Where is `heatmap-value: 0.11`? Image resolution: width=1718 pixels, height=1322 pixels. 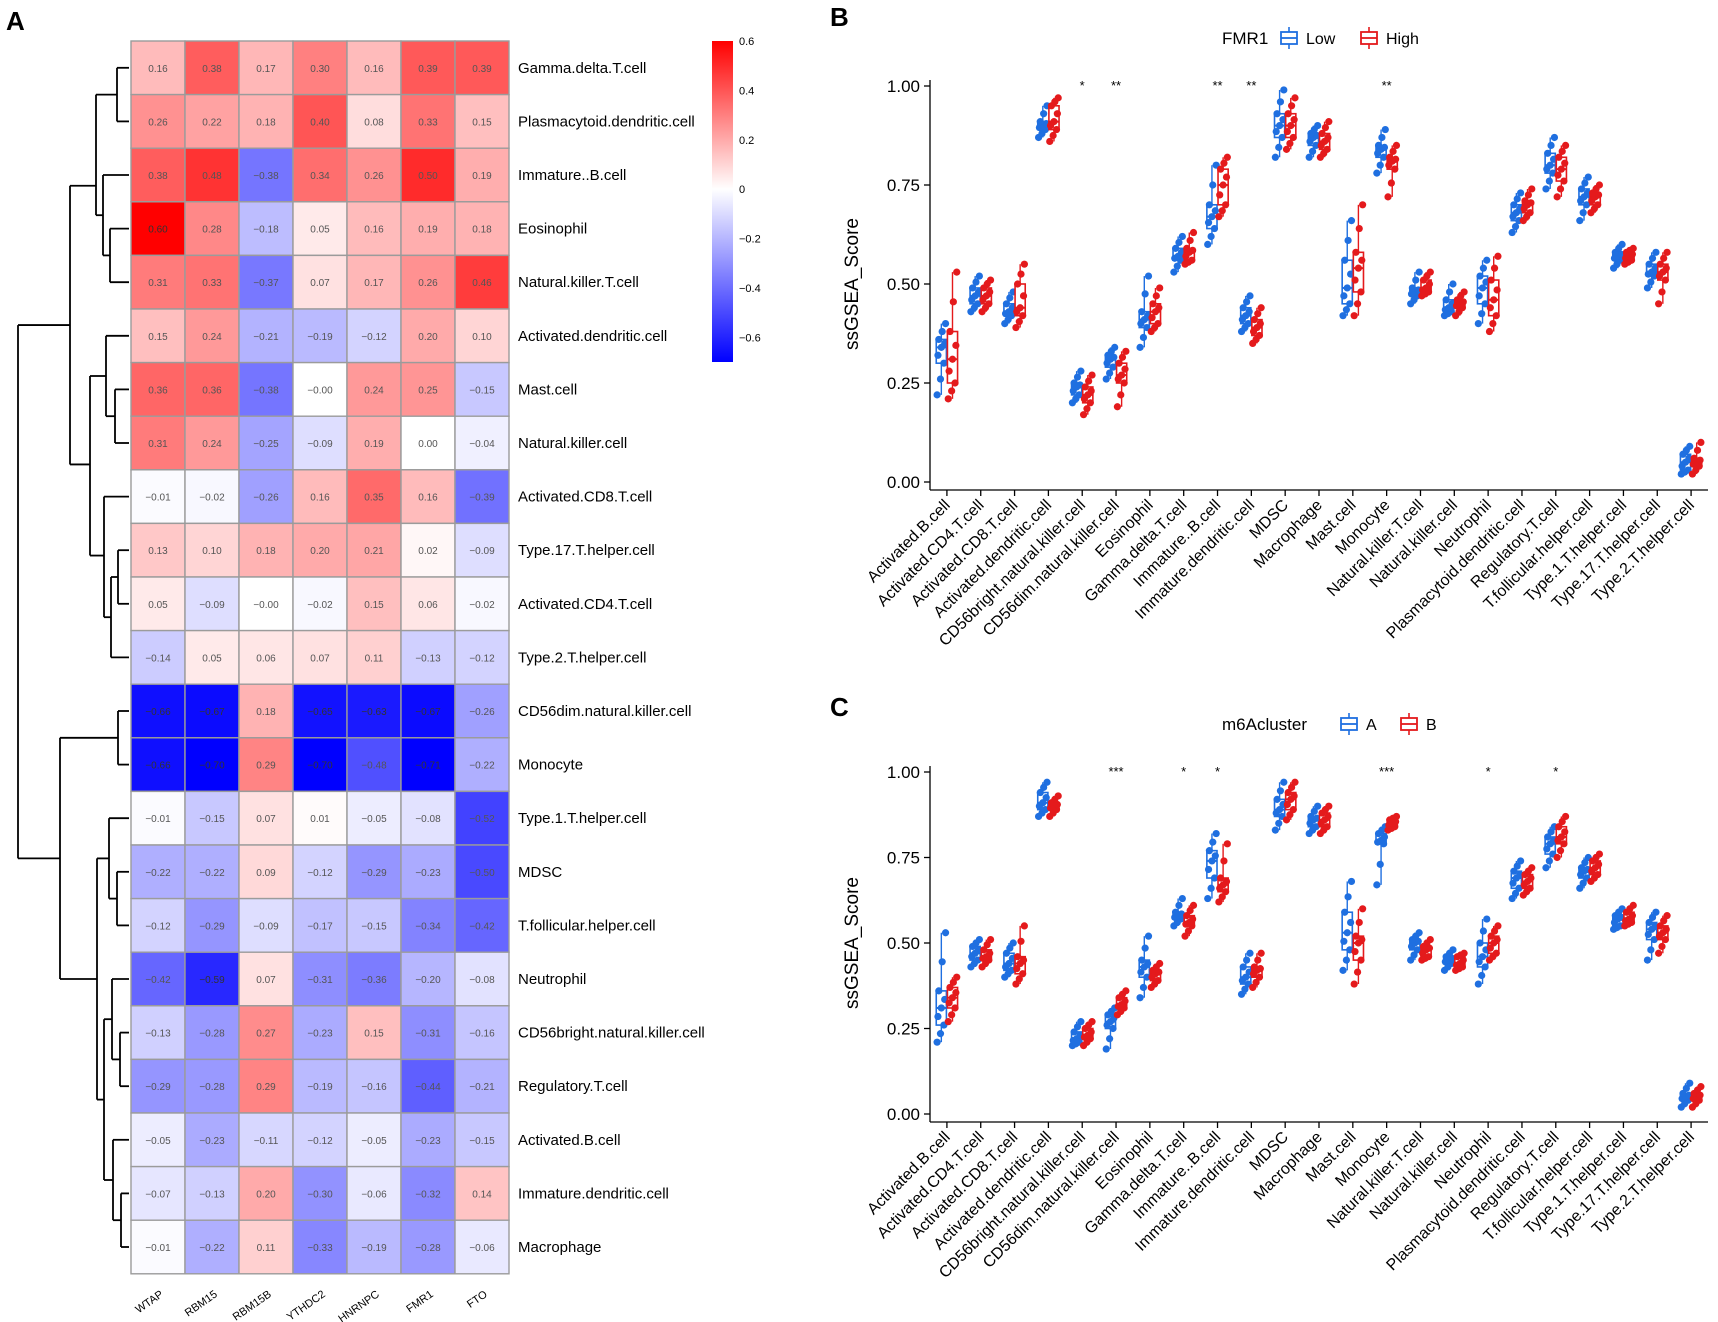
heatmap-value: 0.11 is located at coordinates (266, 1248).